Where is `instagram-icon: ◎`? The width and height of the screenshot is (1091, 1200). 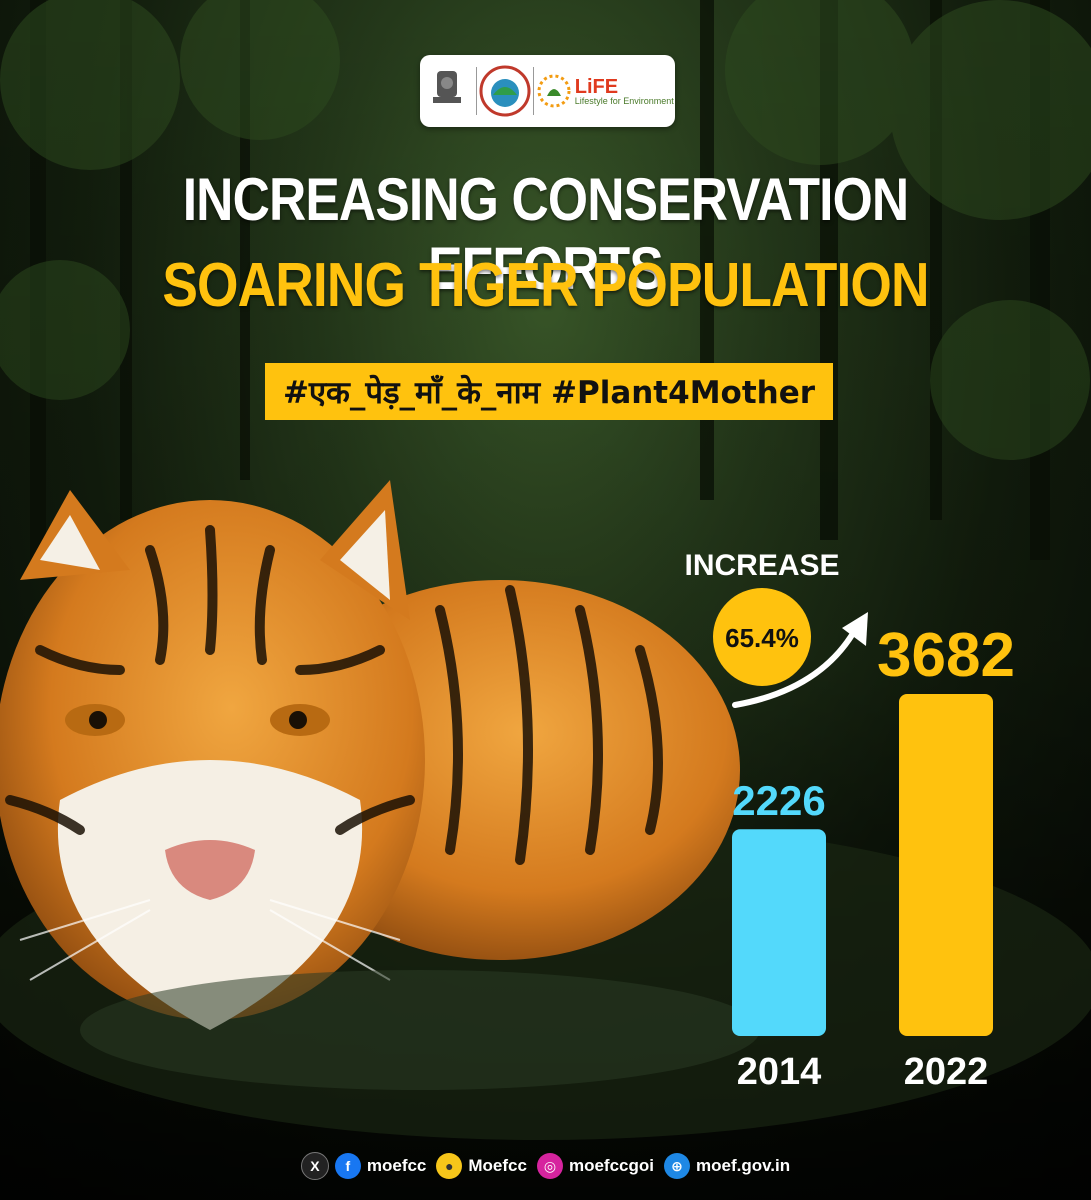 instagram-icon: ◎ is located at coordinates (549, 1166).